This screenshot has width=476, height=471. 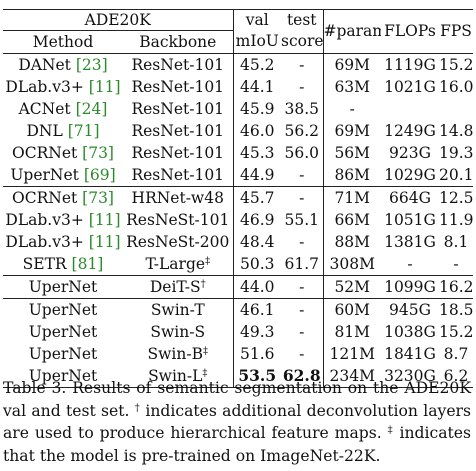 What do you see at coordinates (410, 109) in the screenshot?
I see `flops-cell` at bounding box center [410, 109].